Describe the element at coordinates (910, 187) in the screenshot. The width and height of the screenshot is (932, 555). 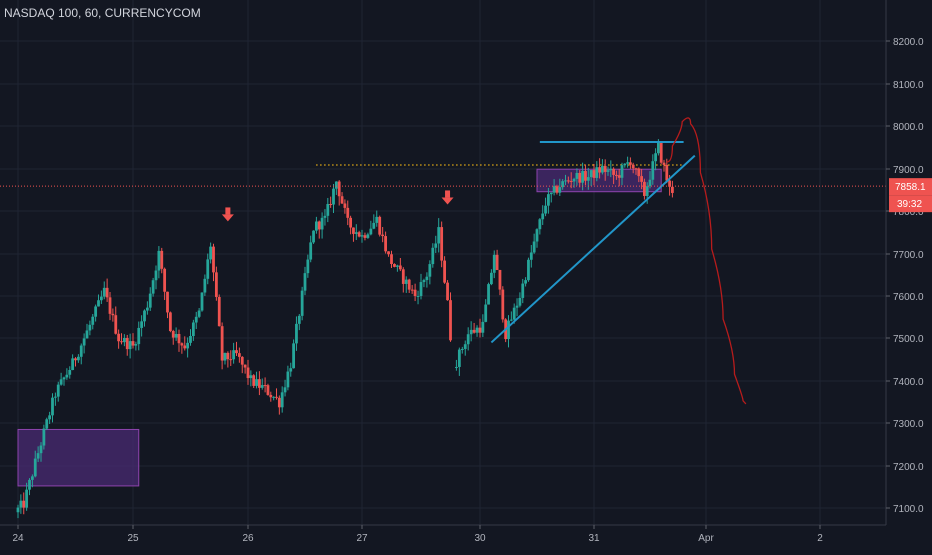
I see `last-price-tag-bg` at that location.